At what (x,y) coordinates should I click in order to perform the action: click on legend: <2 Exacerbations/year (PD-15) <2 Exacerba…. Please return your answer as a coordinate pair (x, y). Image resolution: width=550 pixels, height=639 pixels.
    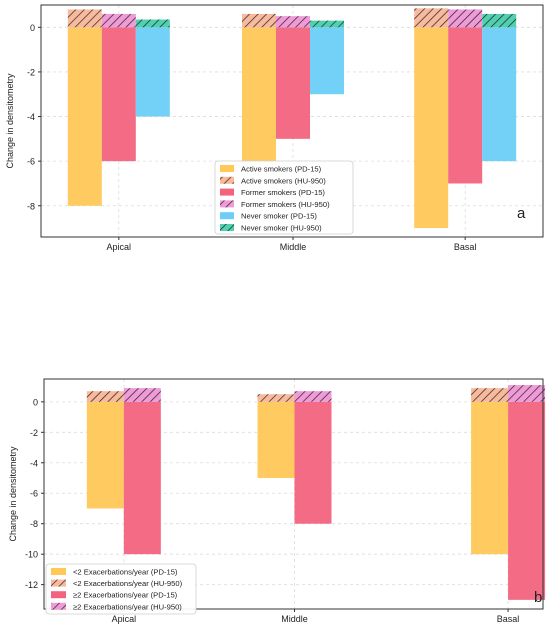
    Looking at the image, I should click on (121, 589).